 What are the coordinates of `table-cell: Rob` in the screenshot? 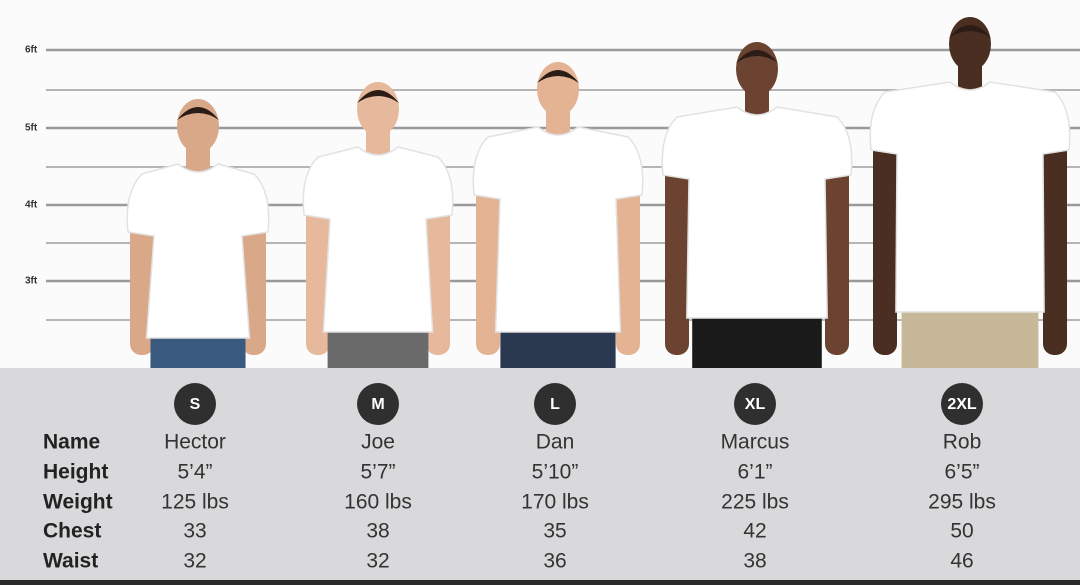 It's located at (962, 442).